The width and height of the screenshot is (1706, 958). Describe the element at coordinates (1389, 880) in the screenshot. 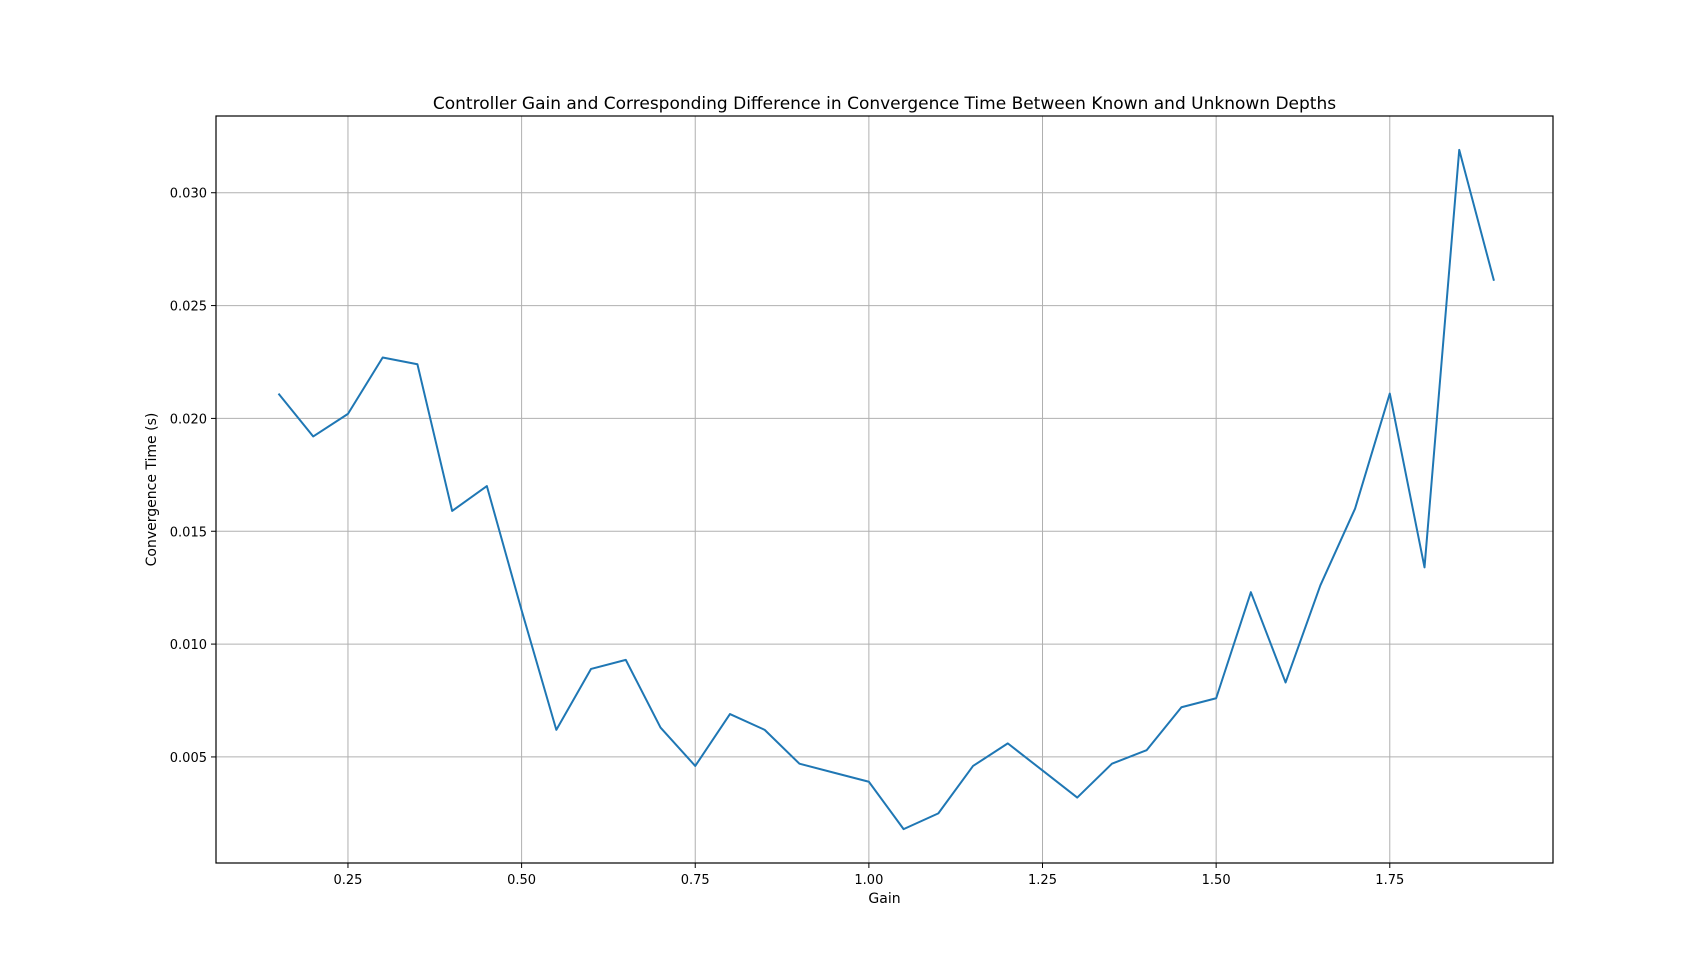

I see `x-tick-label: 1.75` at that location.